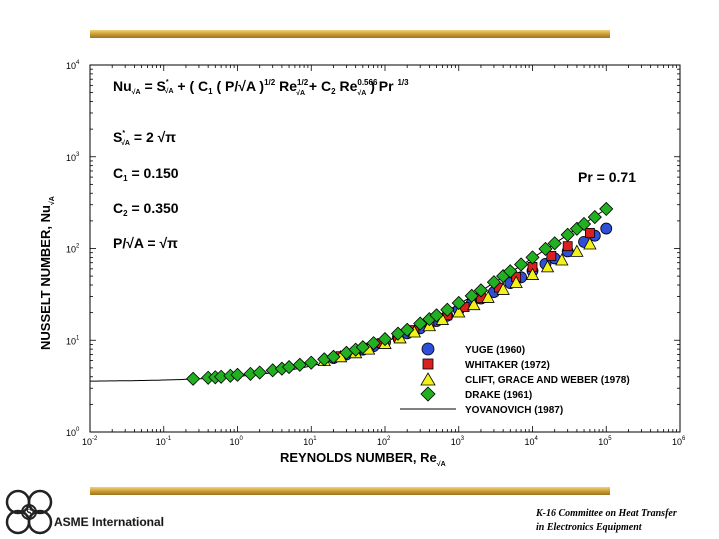 The width and height of the screenshot is (719, 539). Describe the element at coordinates (507, 365) in the screenshot. I see `legend-whitaker-label: WHITAKER (1972)` at that location.